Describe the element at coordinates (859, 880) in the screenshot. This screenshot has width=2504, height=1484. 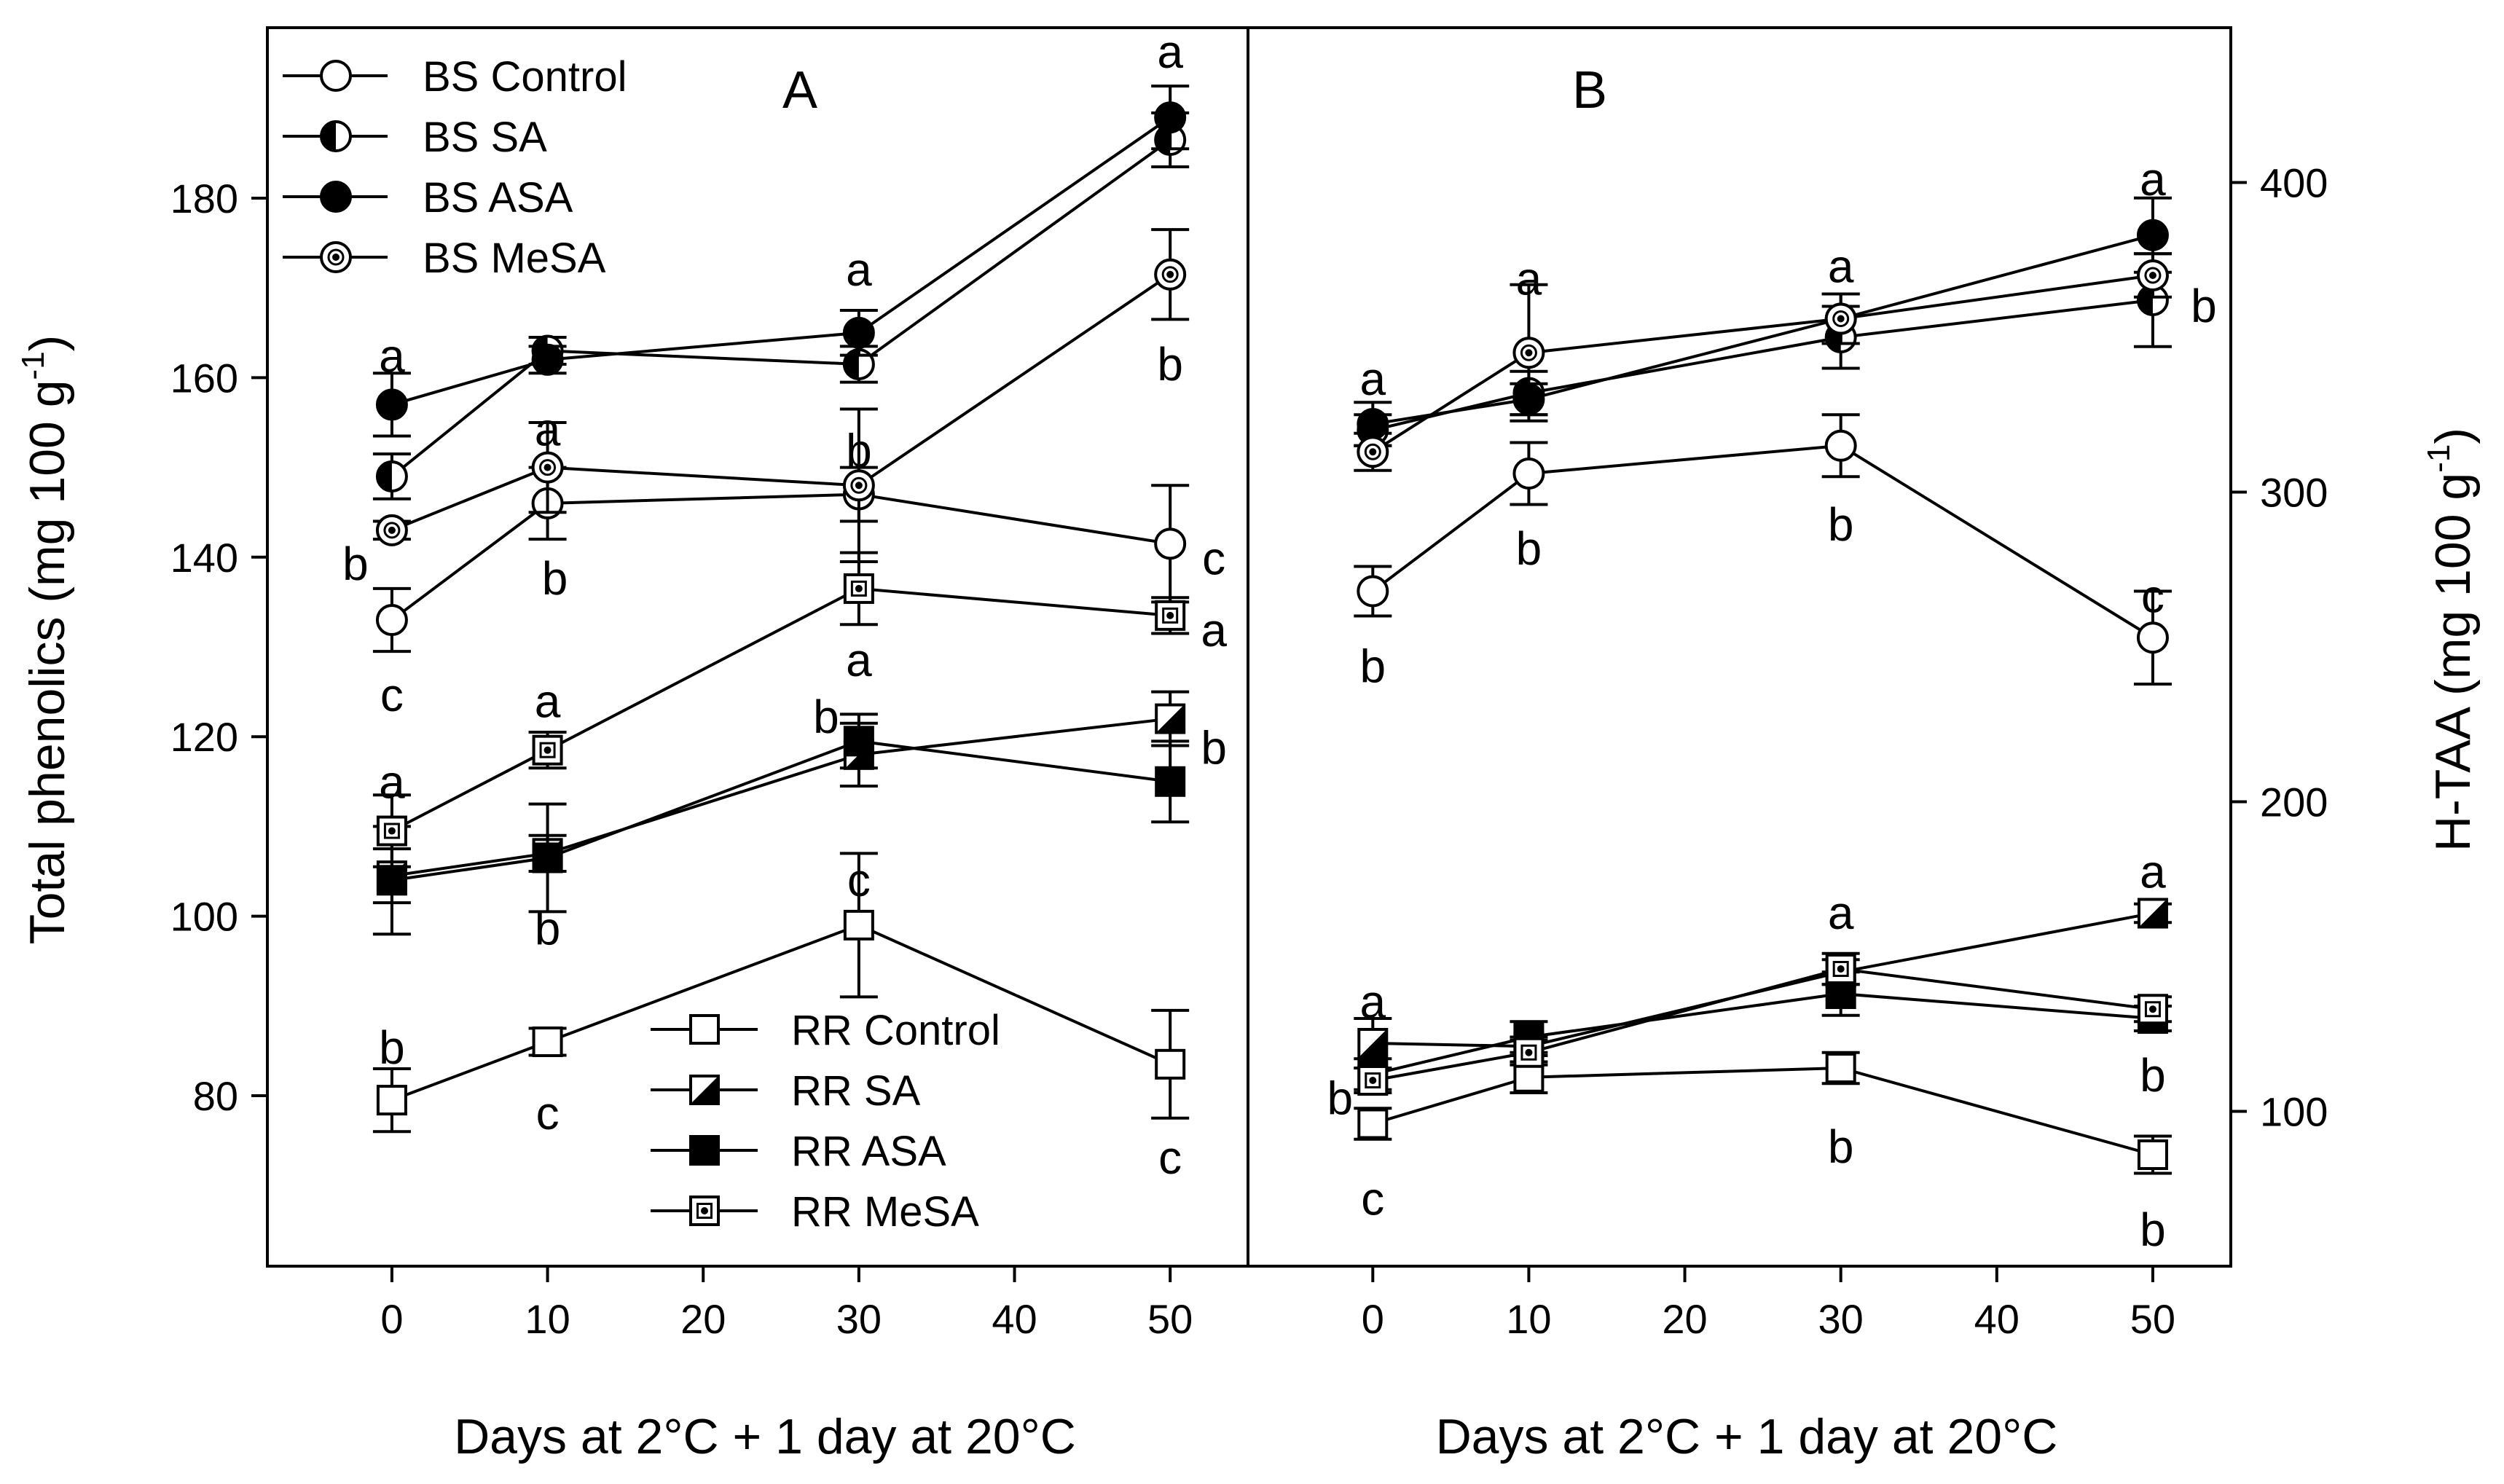
I see `panel-a-rr-control-letter: c` at that location.